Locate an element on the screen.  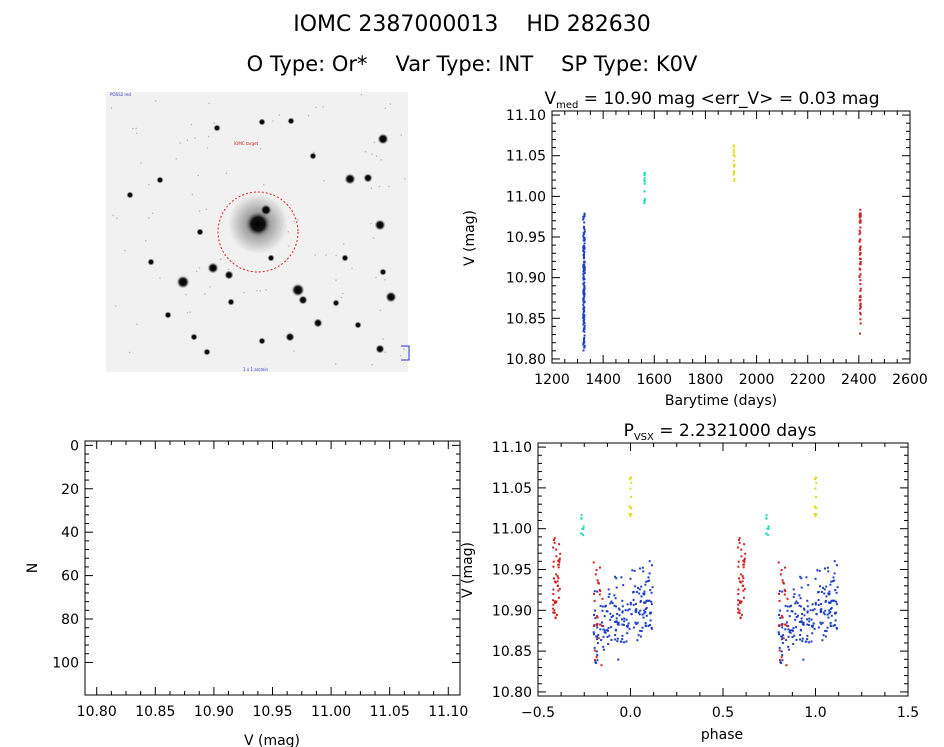
lightcurve-title: Vmed = 10.90 mag <err_V> = 0.03 mag is located at coordinates (711, 100).